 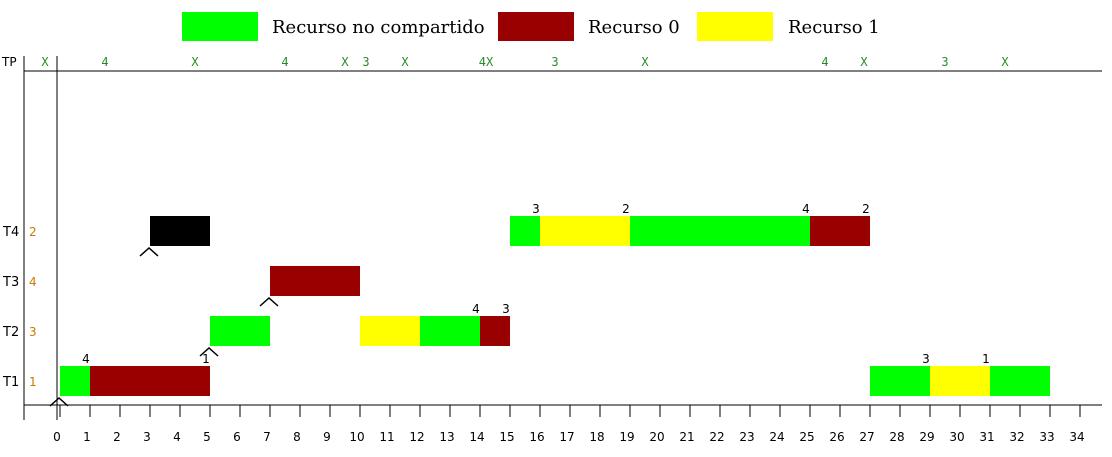 What do you see at coordinates (836, 437) in the screenshot?
I see `x-tick-label: 26` at bounding box center [836, 437].